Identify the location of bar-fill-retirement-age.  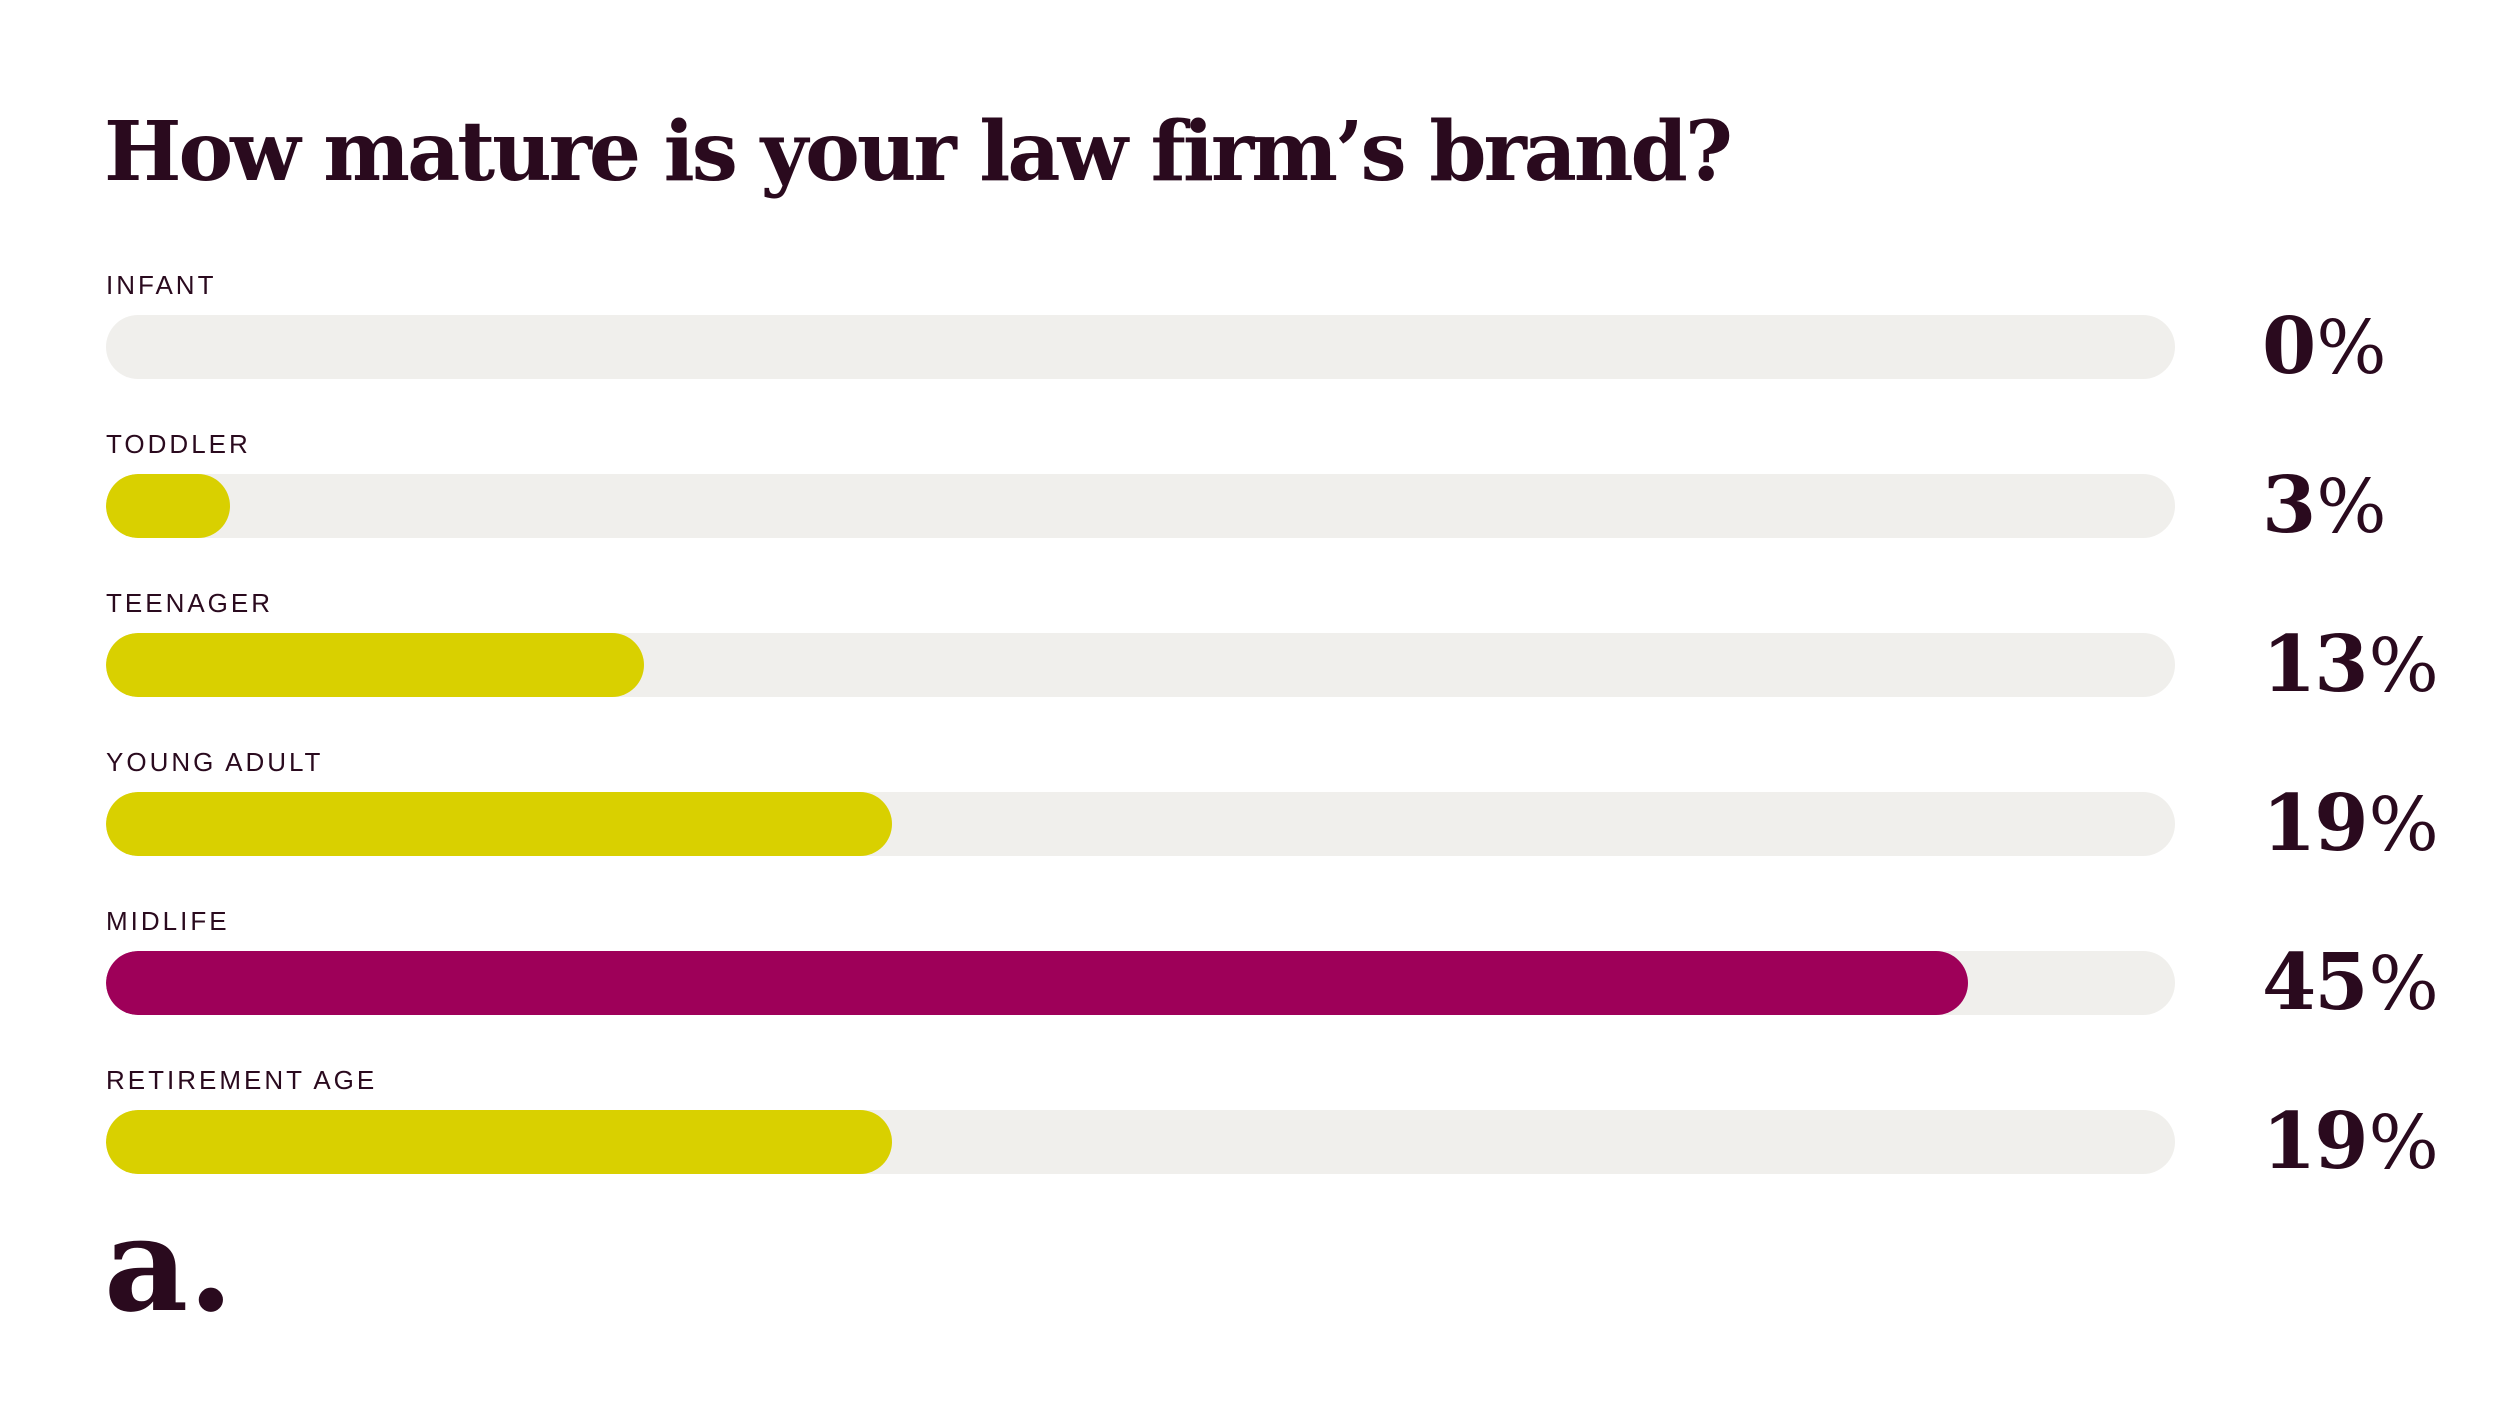
(499, 1142).